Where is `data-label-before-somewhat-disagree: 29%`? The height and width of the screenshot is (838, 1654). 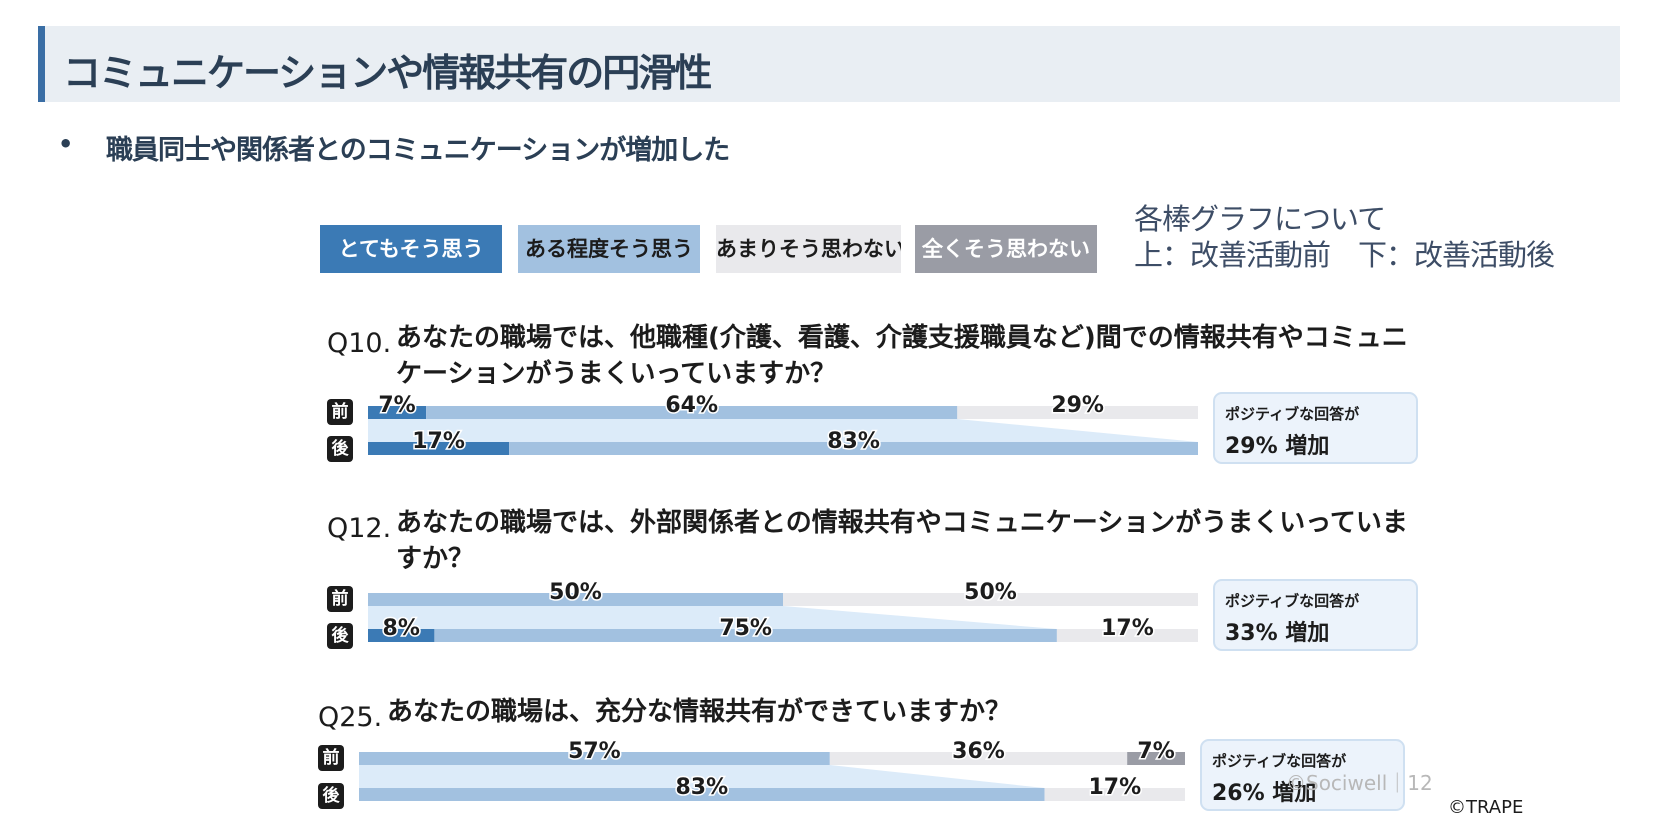 data-label-before-somewhat-disagree: 29% is located at coordinates (1077, 405).